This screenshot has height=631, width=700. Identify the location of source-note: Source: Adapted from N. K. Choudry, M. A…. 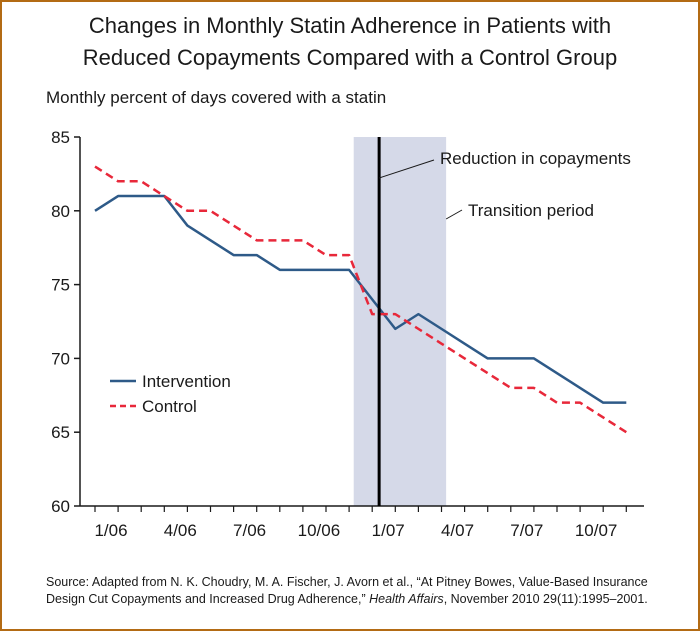
(356, 591).